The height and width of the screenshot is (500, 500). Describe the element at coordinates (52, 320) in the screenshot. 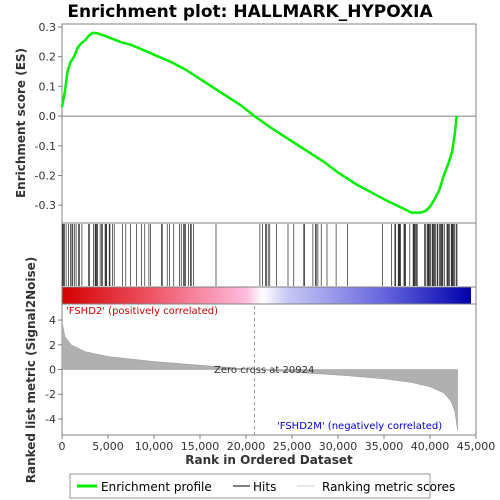

I see `metric-y-tick-label: 4` at that location.